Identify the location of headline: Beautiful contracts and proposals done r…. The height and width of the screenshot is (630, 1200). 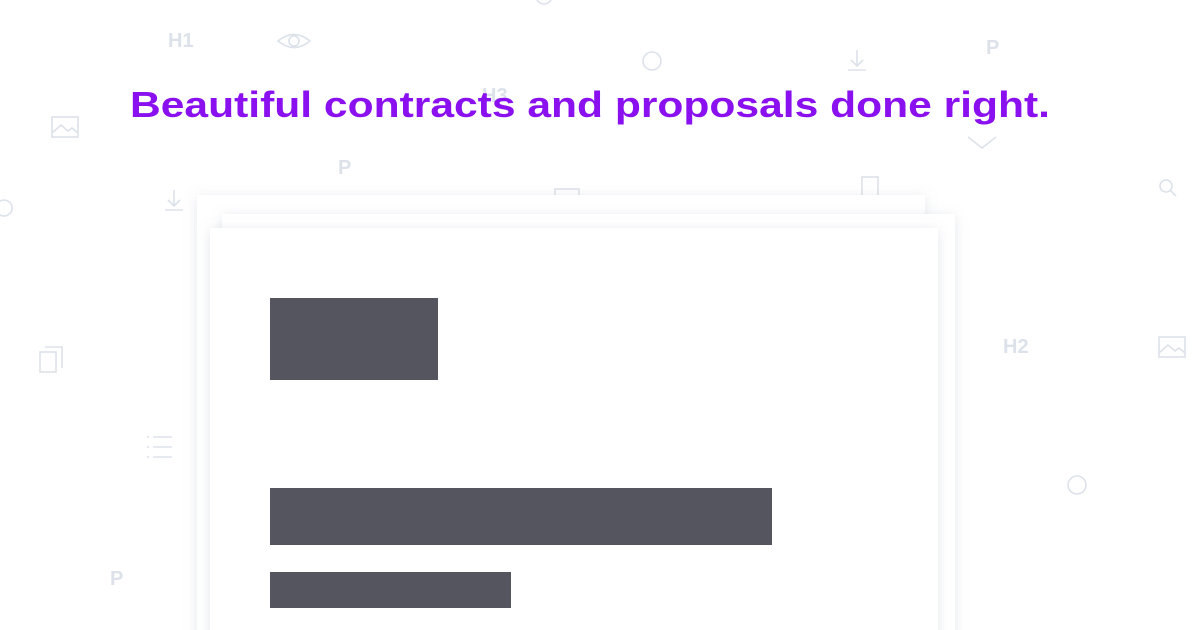
(590, 104).